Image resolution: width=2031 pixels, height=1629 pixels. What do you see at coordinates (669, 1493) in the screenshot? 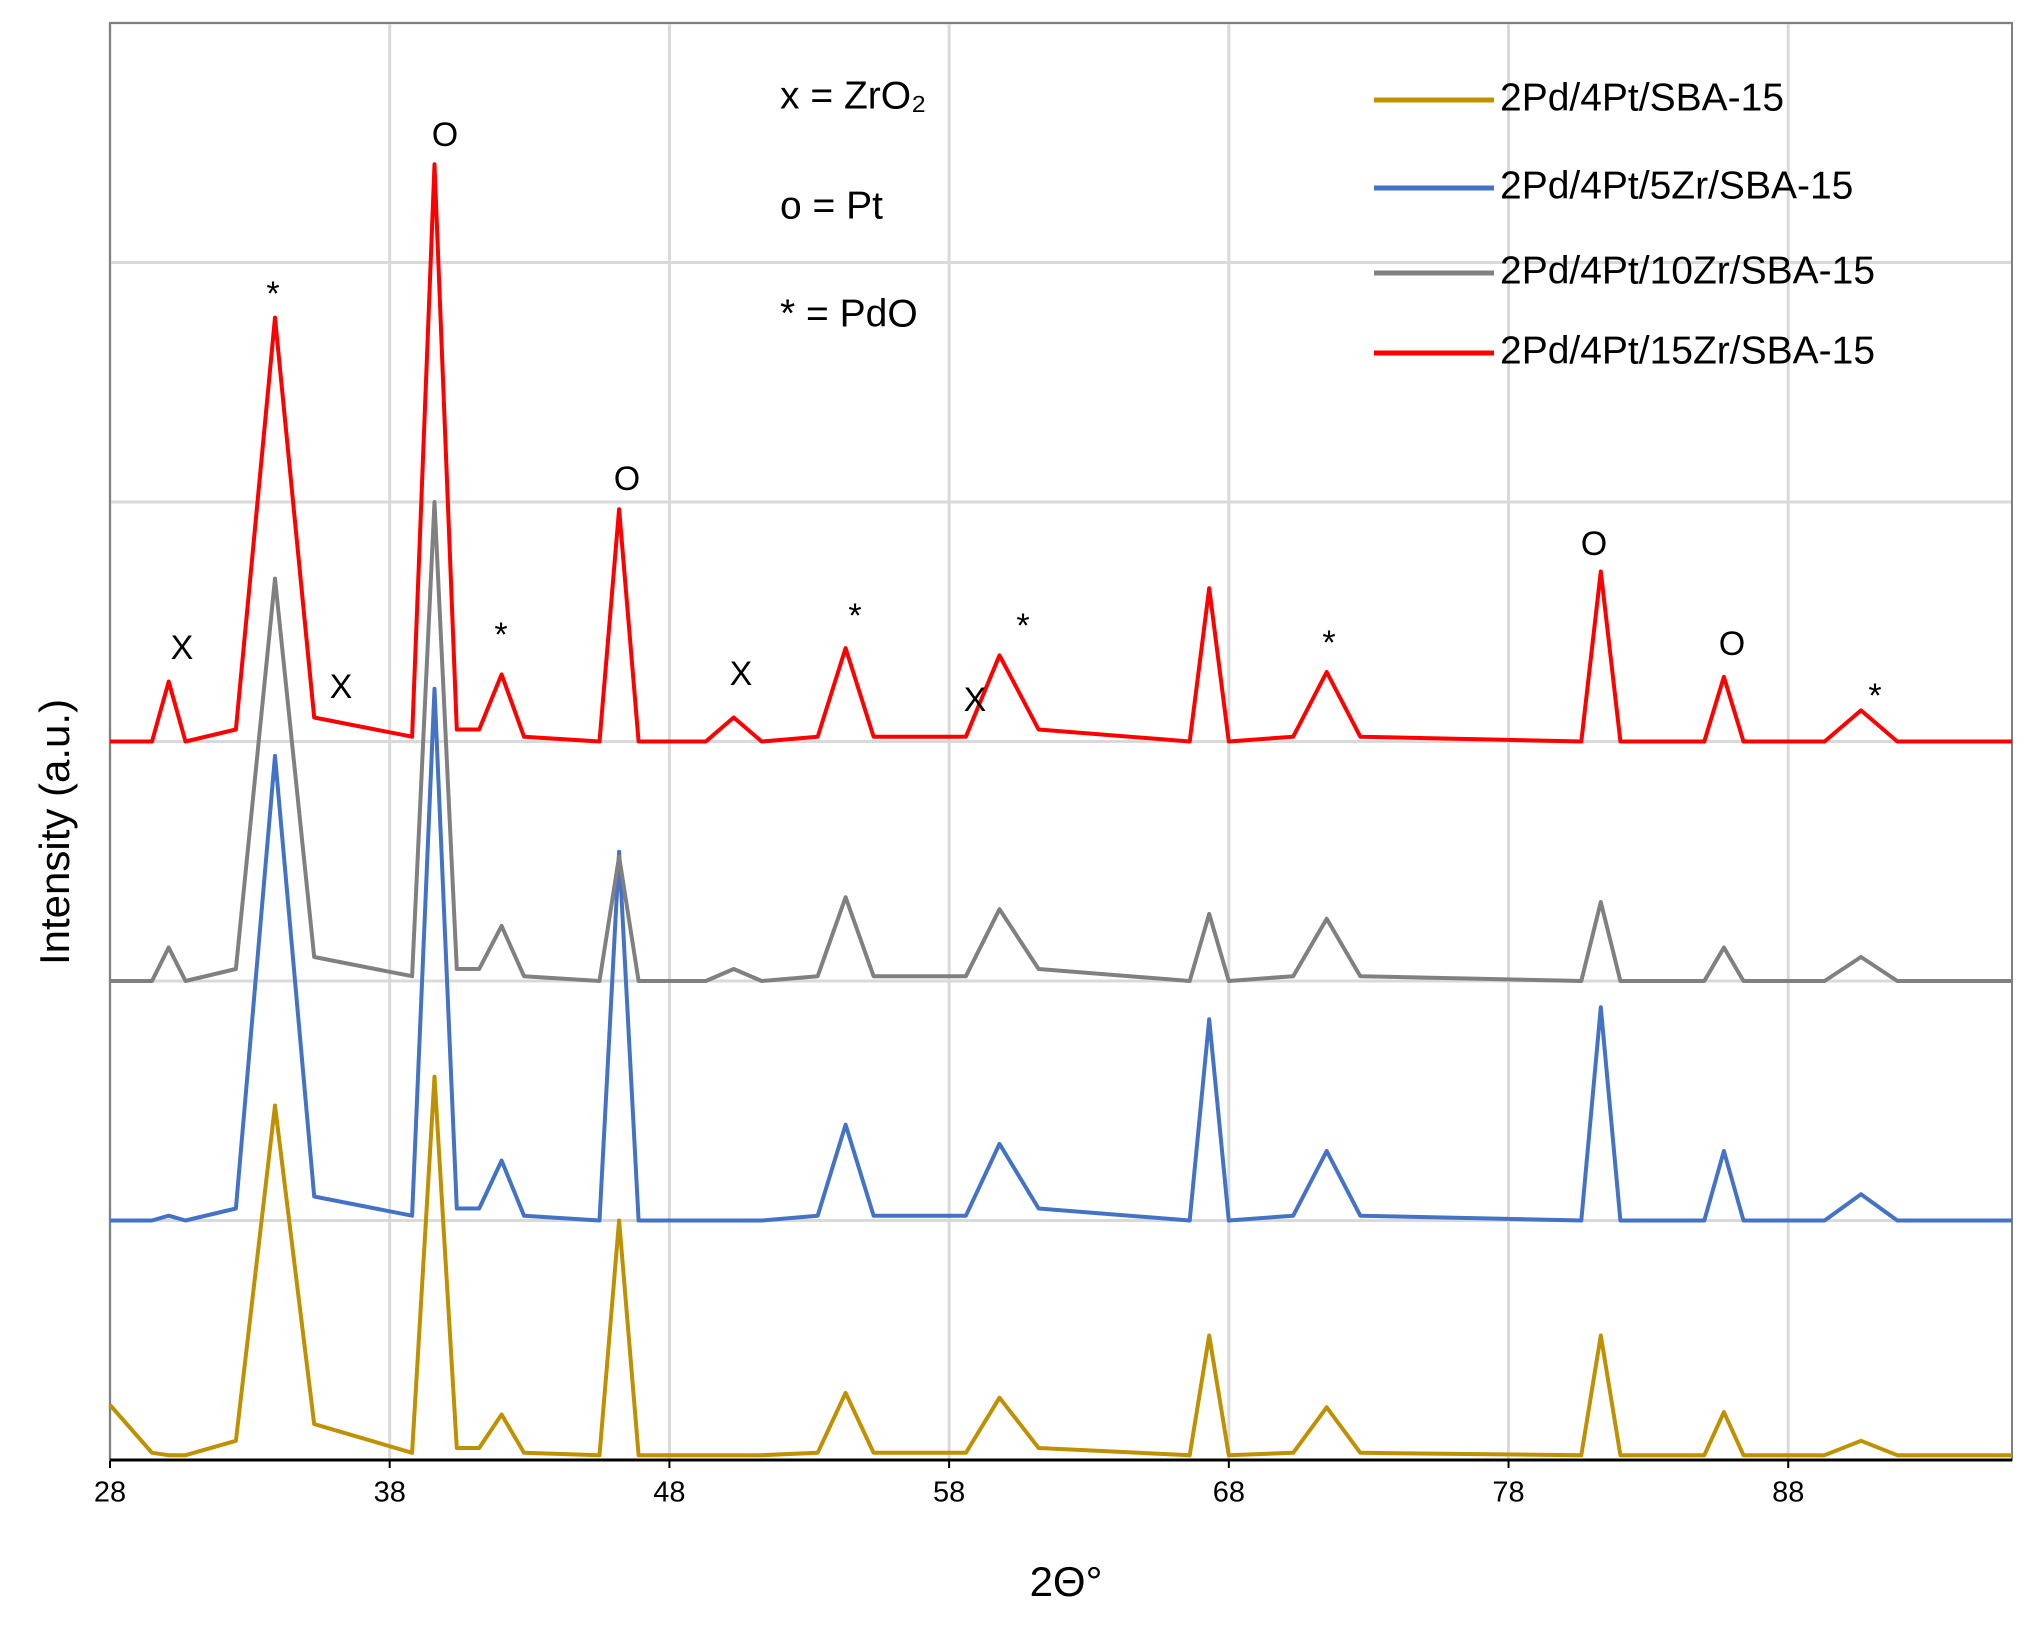
I see `x-tick-label: 48` at bounding box center [669, 1493].